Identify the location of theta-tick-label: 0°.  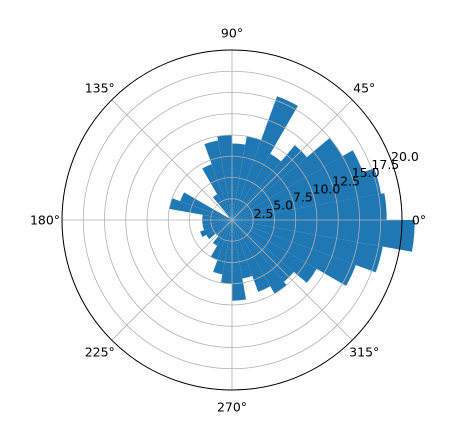
(419, 220).